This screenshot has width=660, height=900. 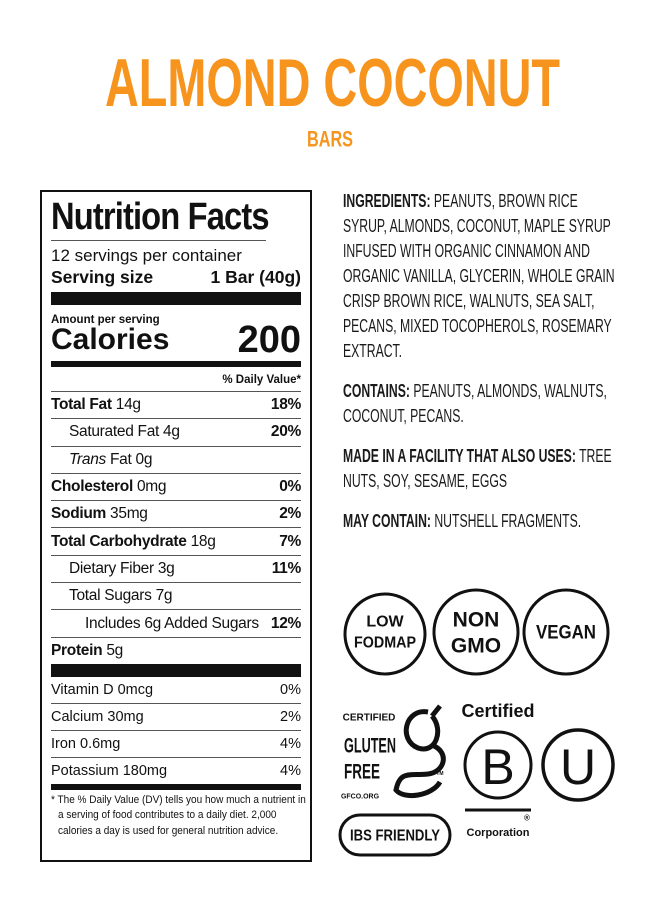 I want to click on nutrient-label: Total Sugars, so click(x=110, y=596).